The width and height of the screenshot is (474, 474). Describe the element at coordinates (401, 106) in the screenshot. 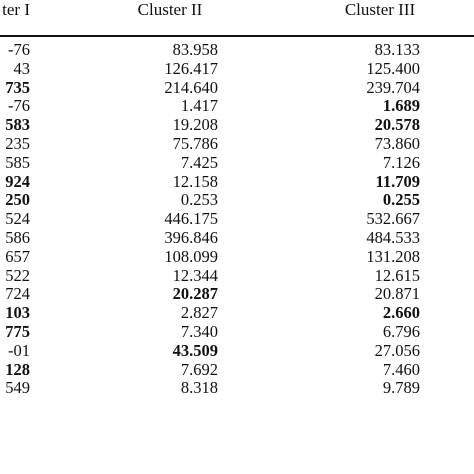

I see `table-cell: 1.689` at that location.